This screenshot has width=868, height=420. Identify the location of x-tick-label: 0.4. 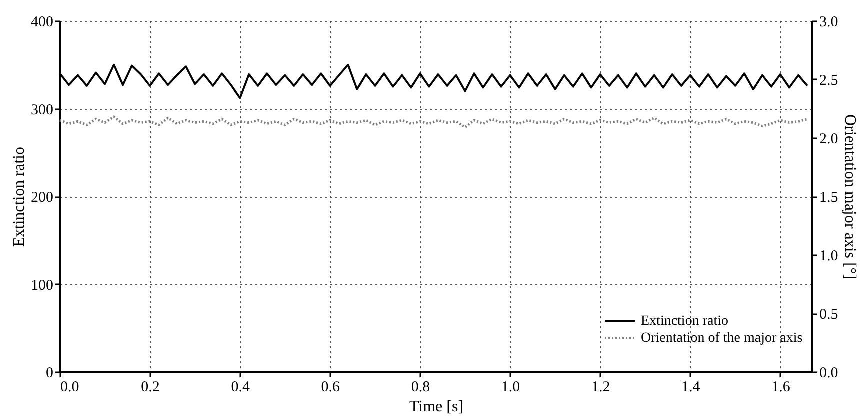
(240, 388).